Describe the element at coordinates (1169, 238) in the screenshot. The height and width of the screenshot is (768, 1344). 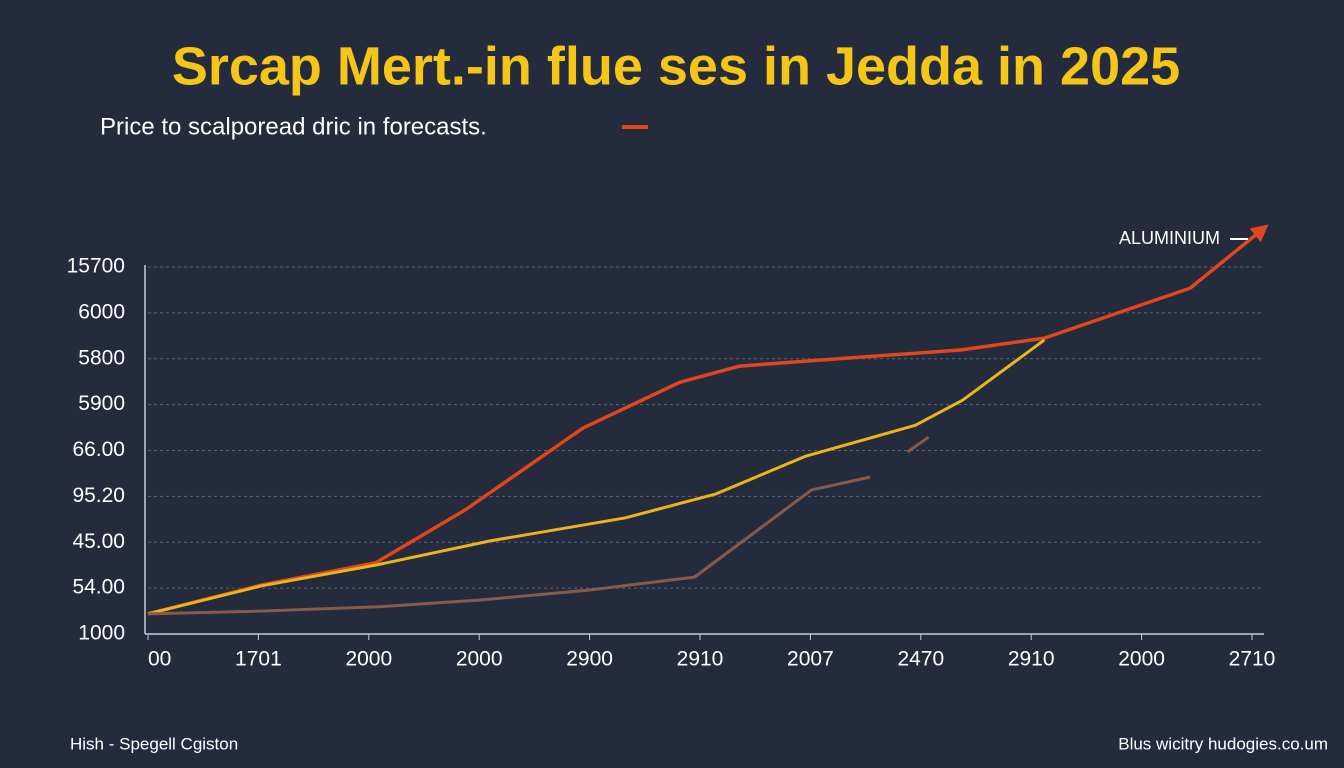
I see `legend-label: ALUMINIUM` at that location.